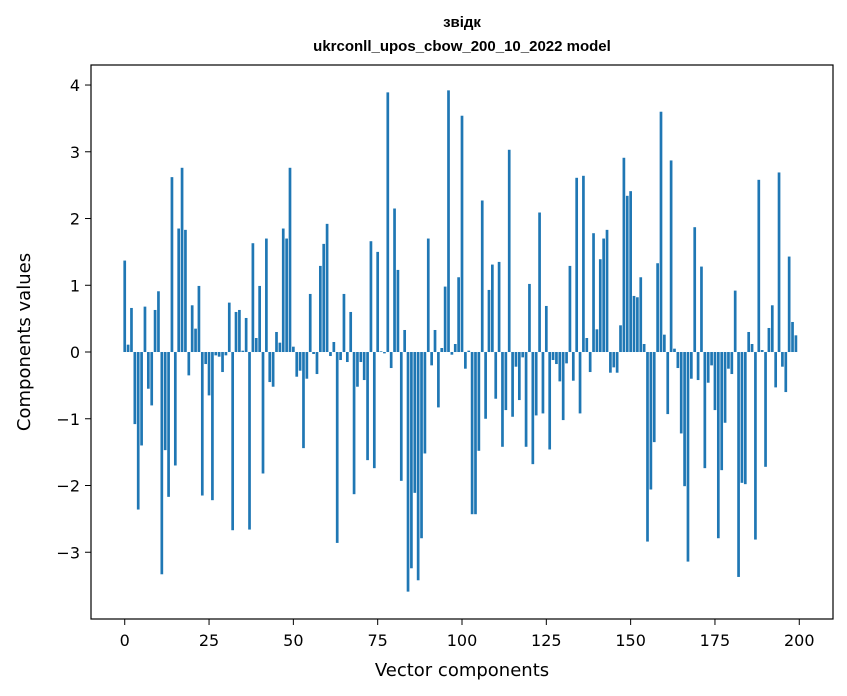 This screenshot has width=847, height=696. Describe the element at coordinates (462, 640) in the screenshot. I see `x-tick-label: 100` at that location.